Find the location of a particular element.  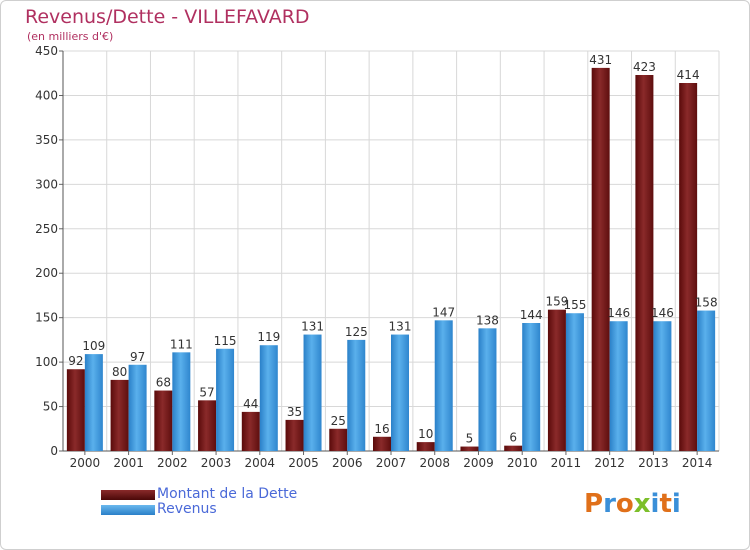

y-tick-label: 0 is located at coordinates (54, 451).